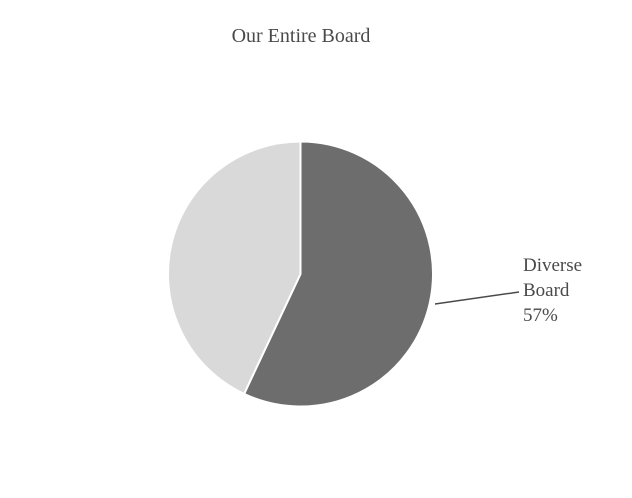  I want to click on label-leader-line, so click(477, 298).